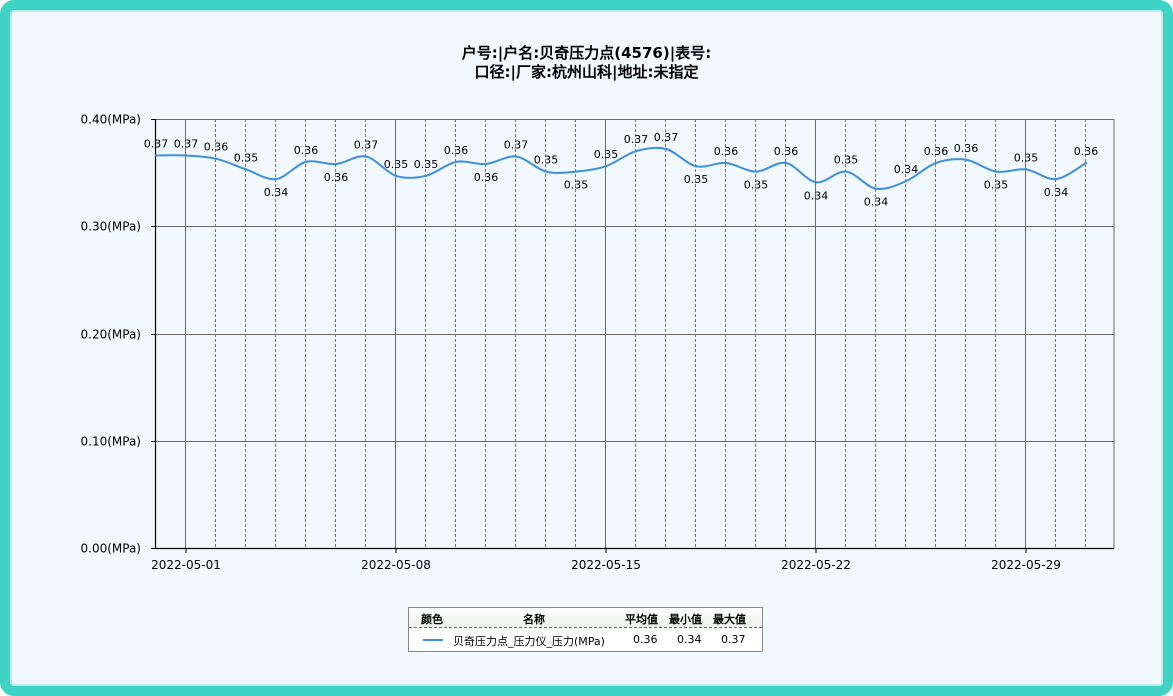 This screenshot has height=696, width=1173. Describe the element at coordinates (621, 168) in the screenshot. I see `series-line` at that location.